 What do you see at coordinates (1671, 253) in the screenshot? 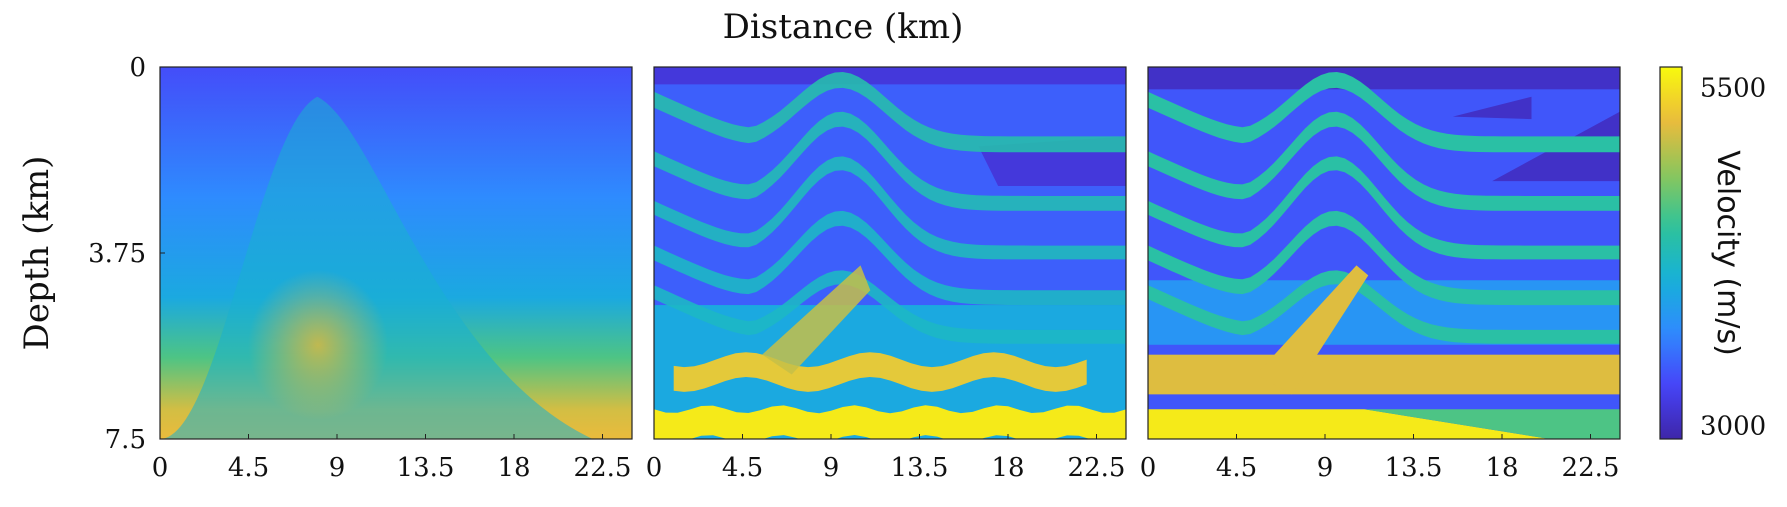
I see `colorbar` at bounding box center [1671, 253].